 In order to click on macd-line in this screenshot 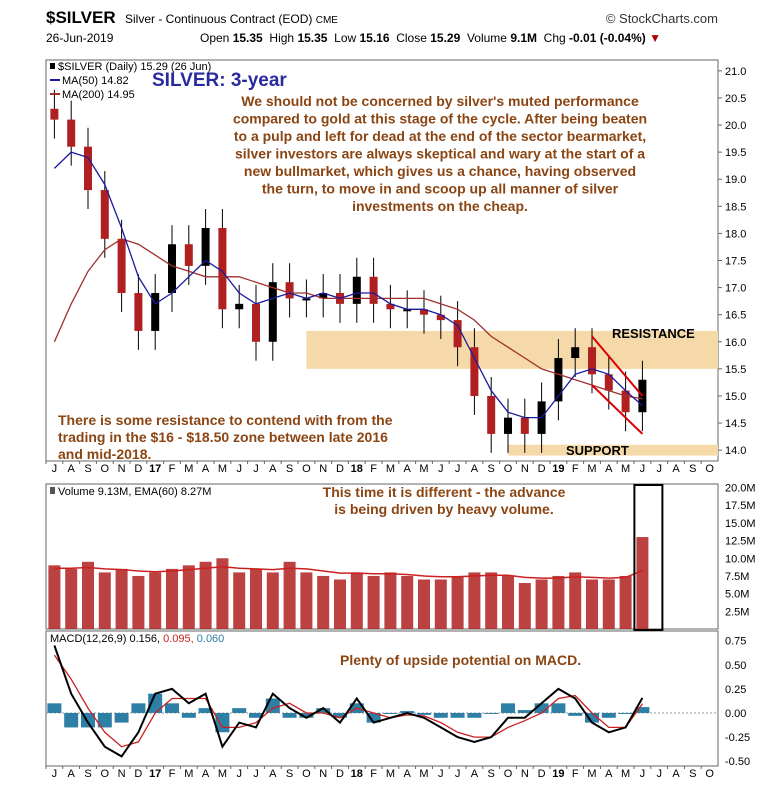, I will do `click(348, 701)`.